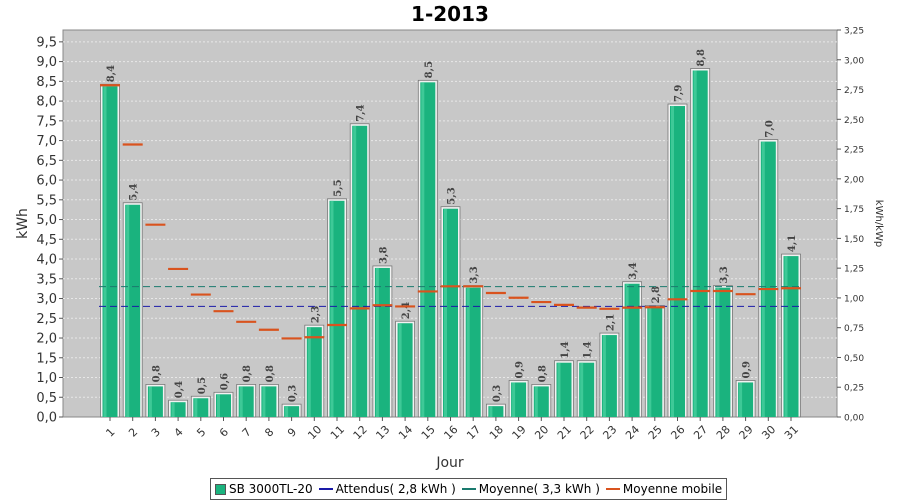 This screenshot has height=500, width=900. I want to click on bar-value-label: 8,8, so click(701, 57).